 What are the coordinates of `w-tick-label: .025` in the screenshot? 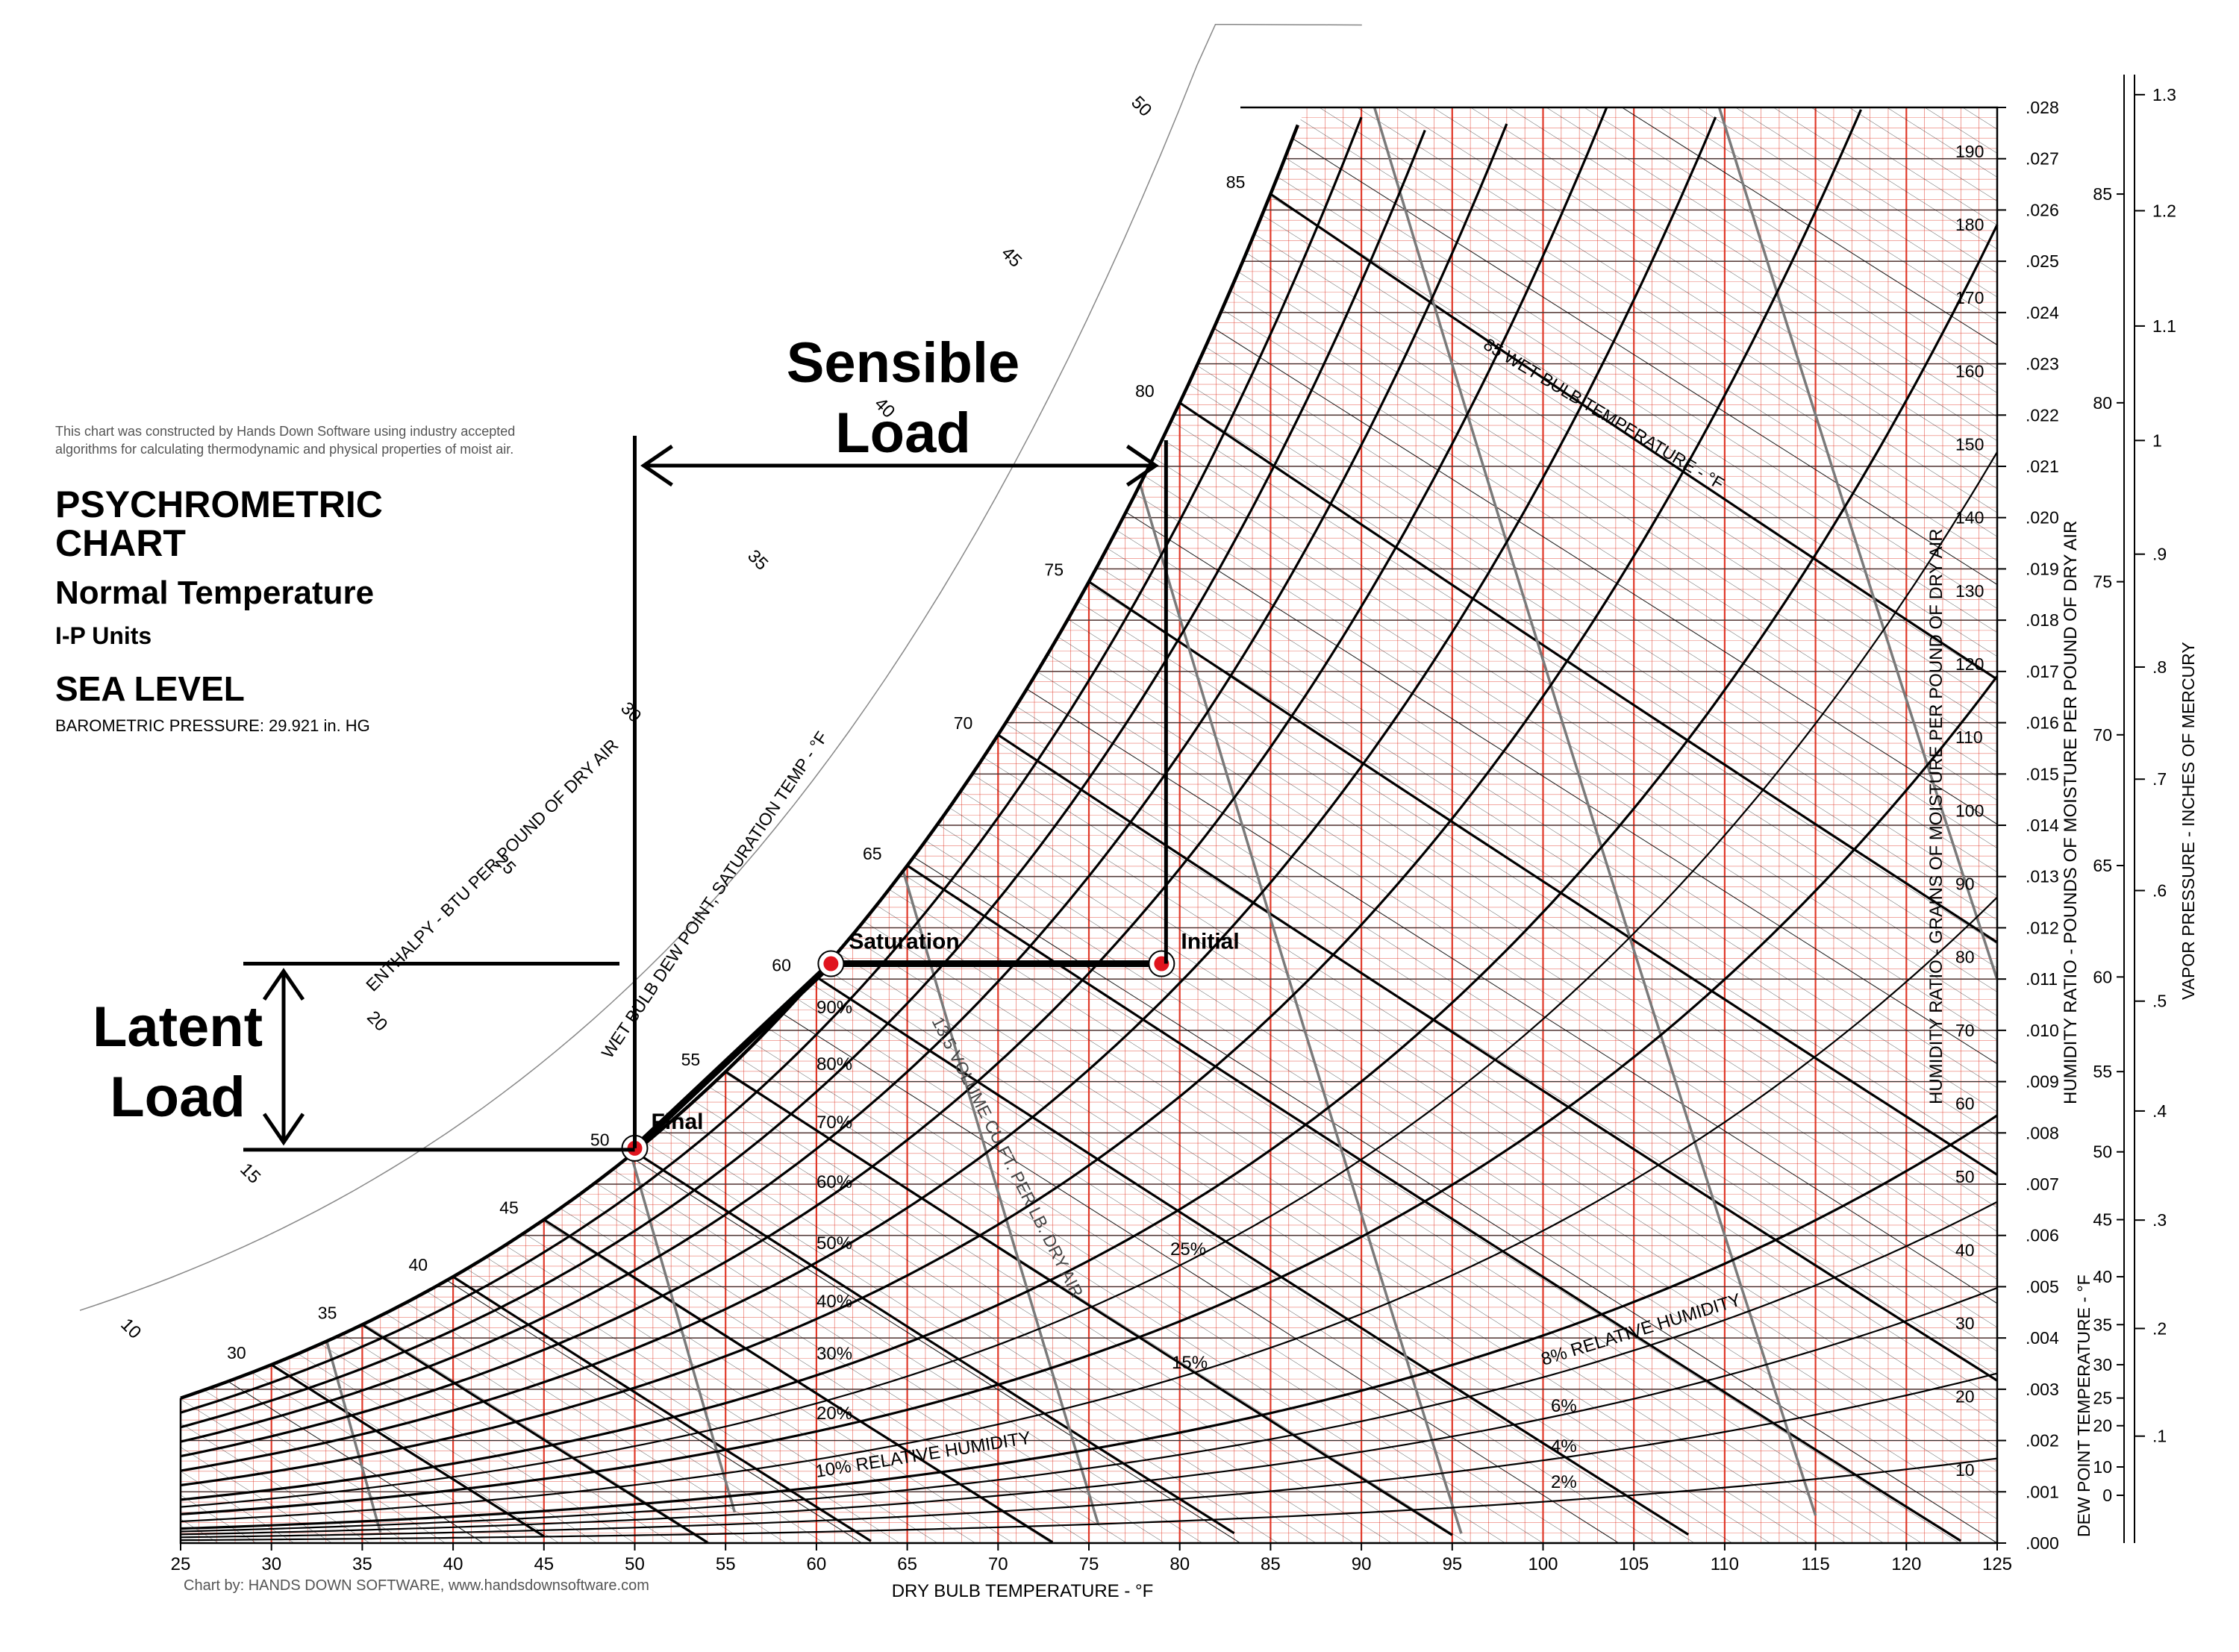 It's located at (2042, 261).